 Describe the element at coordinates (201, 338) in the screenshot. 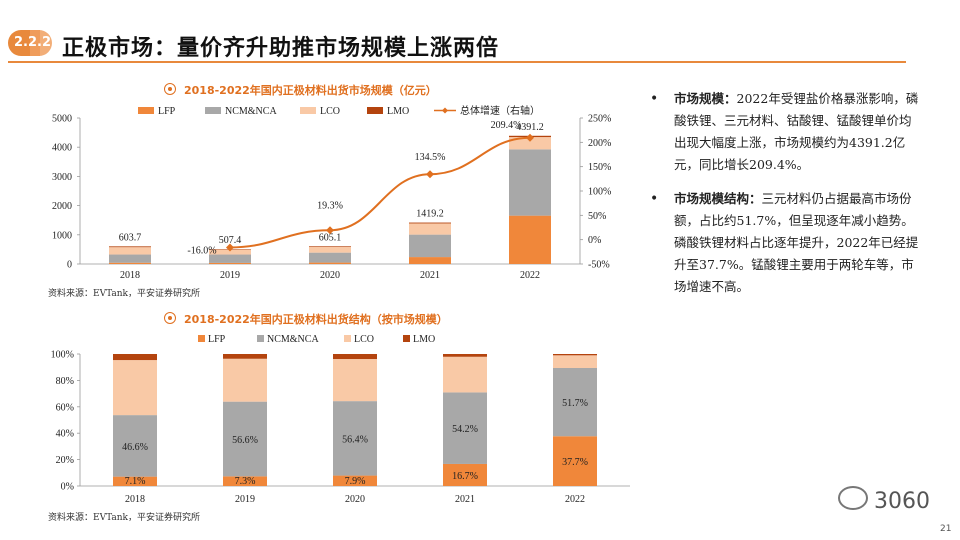

I see `legend-swatch-lfp` at that location.